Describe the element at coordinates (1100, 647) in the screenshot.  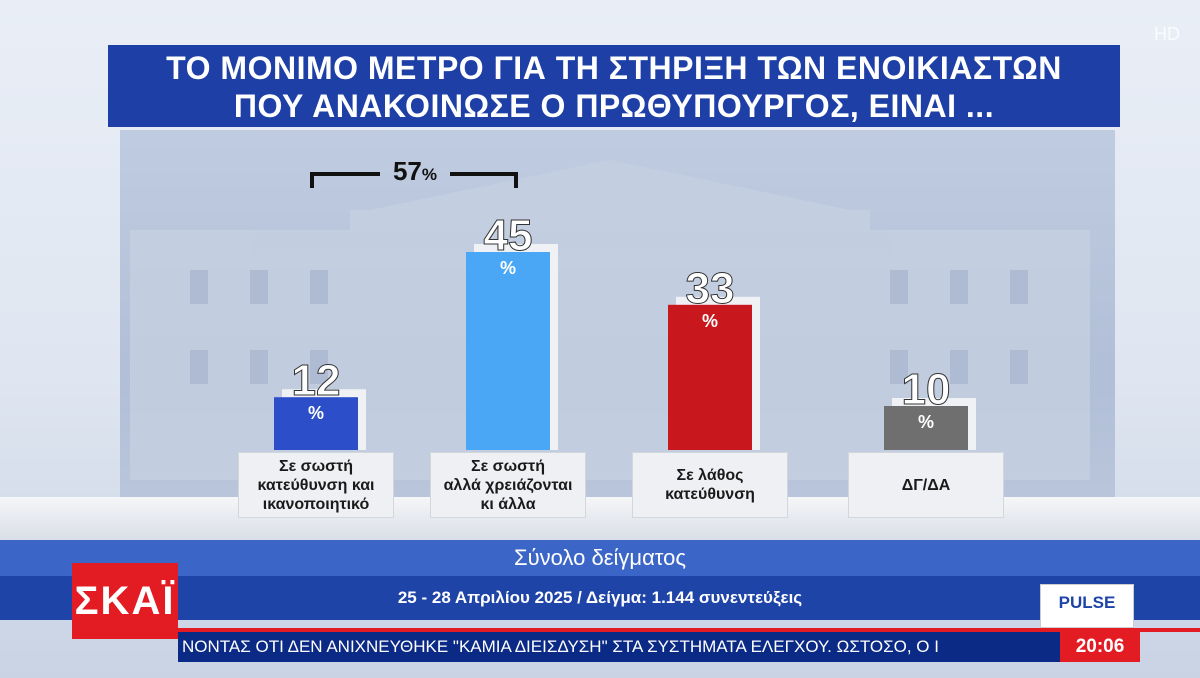
I see `clock: 20:06` at that location.